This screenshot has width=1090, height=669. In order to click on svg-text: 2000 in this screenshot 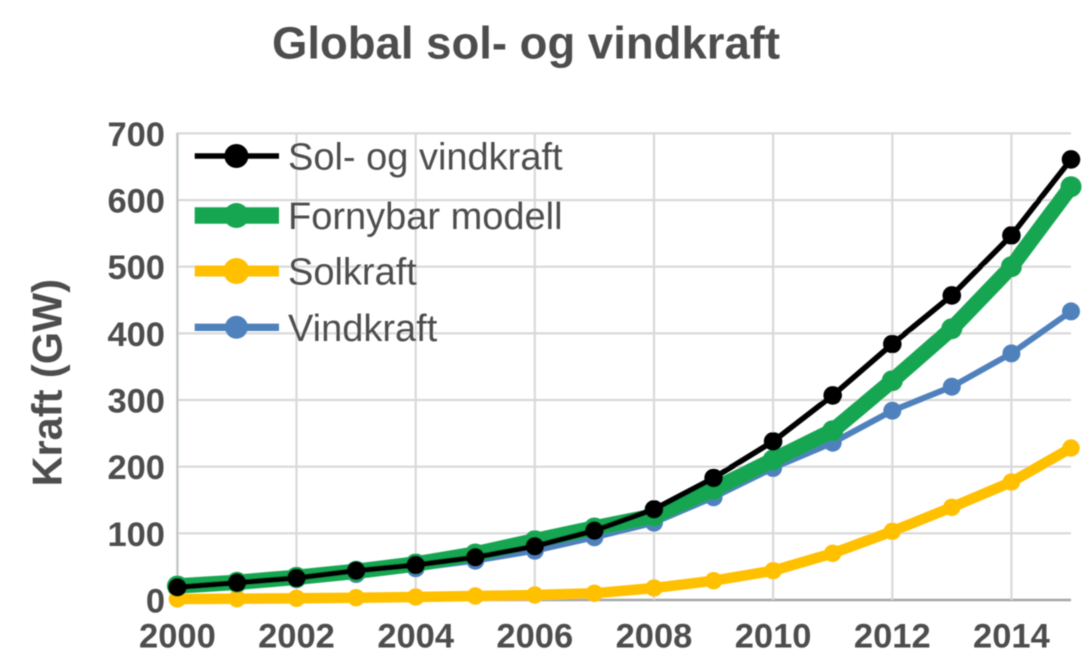, I will do `click(177, 636)`.